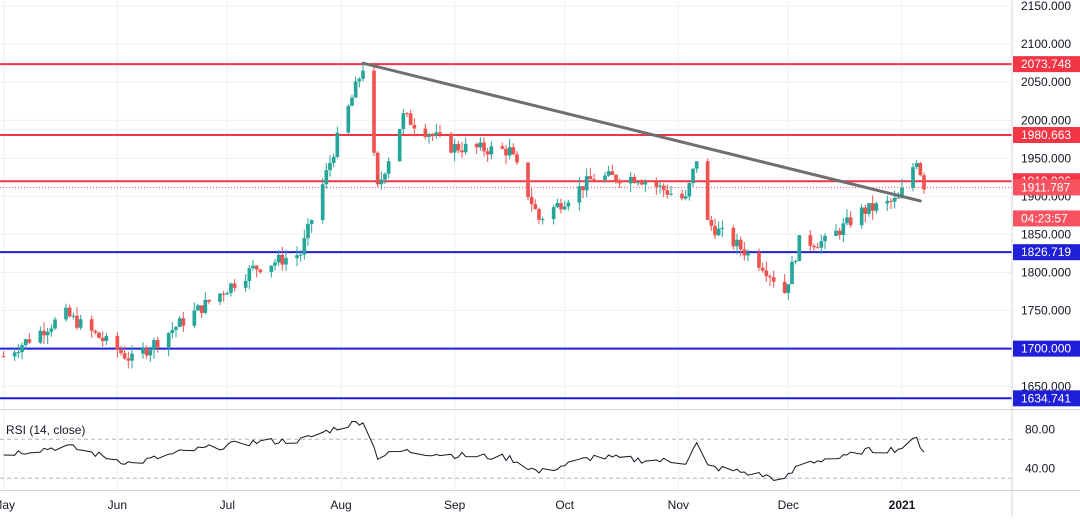 The image size is (1080, 522). What do you see at coordinates (564, 505) in the screenshot?
I see `time-axis-label: Oct` at bounding box center [564, 505].